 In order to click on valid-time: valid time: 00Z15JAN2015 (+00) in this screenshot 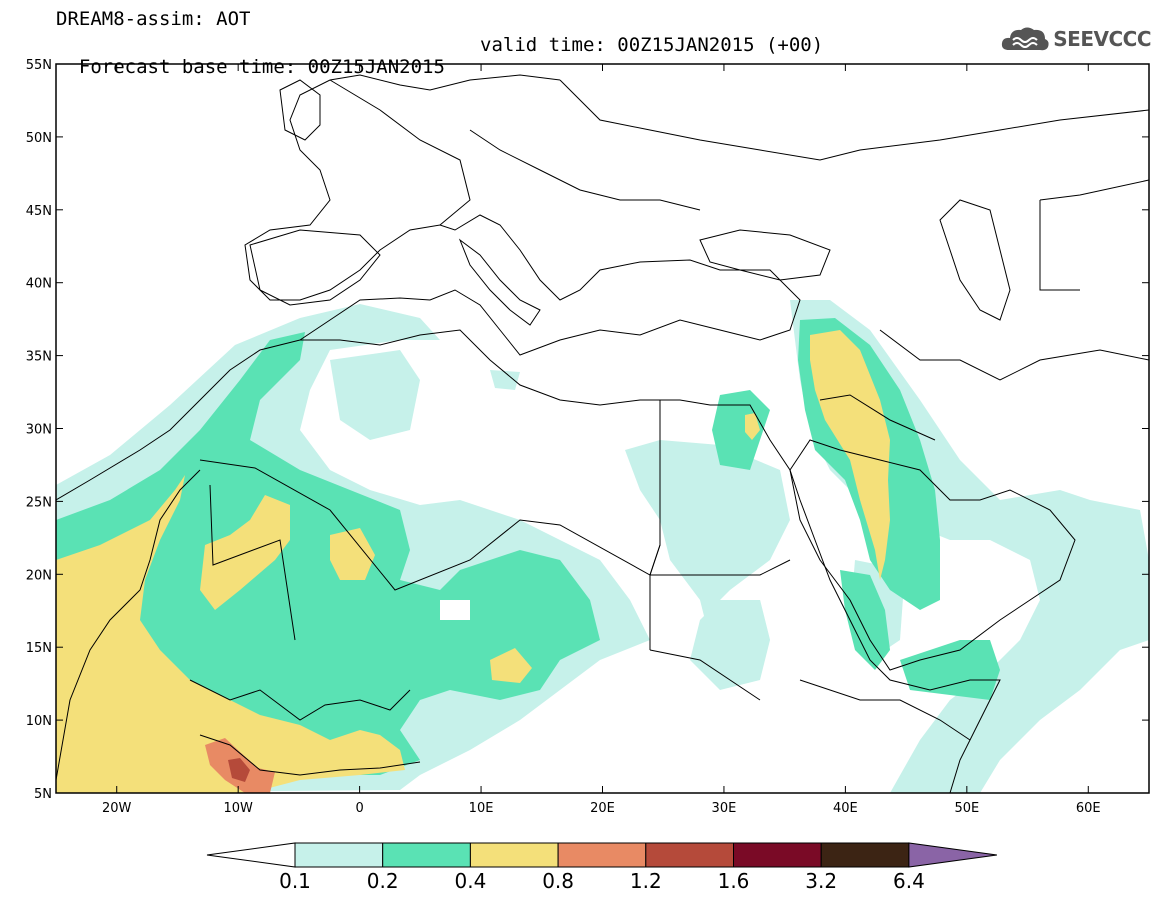, I will do `click(652, 45)`.